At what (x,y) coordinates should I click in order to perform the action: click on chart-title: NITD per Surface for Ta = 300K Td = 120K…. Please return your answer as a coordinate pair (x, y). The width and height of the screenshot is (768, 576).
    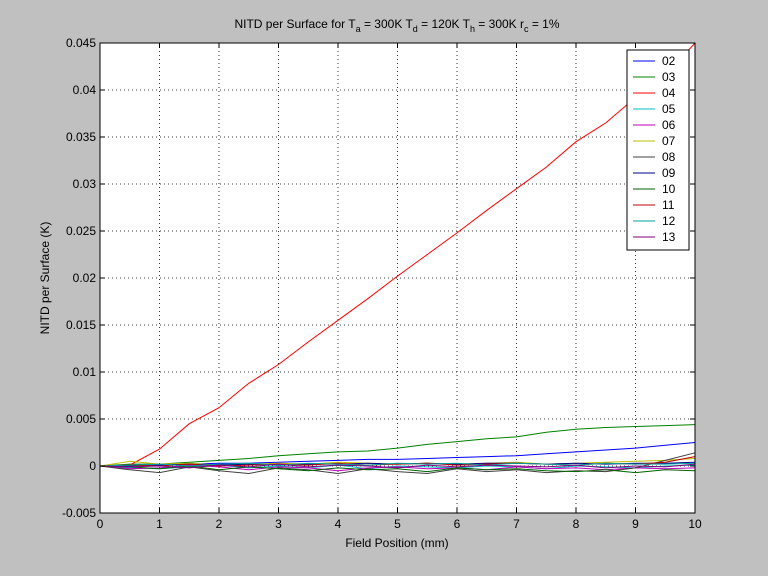
    Looking at the image, I should click on (396, 25).